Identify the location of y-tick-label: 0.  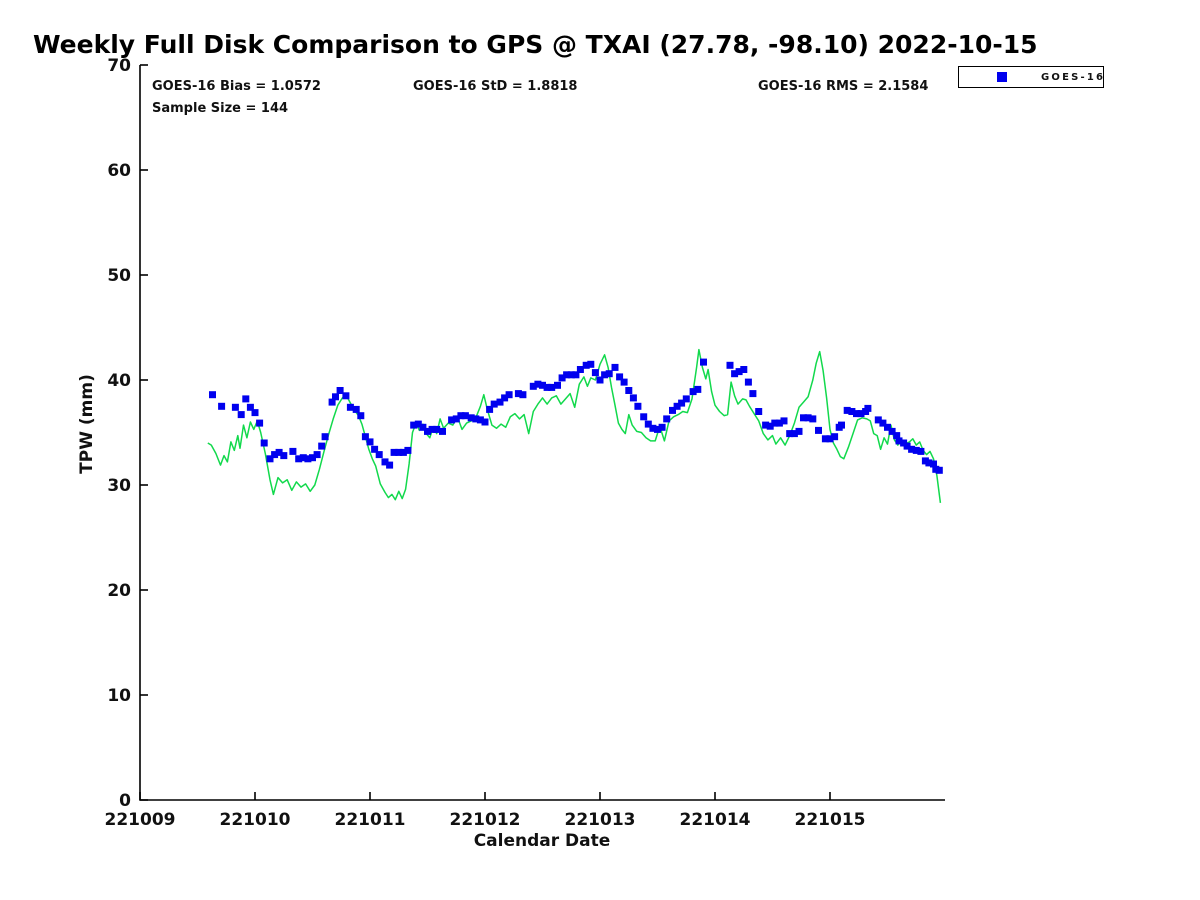
(125, 801).